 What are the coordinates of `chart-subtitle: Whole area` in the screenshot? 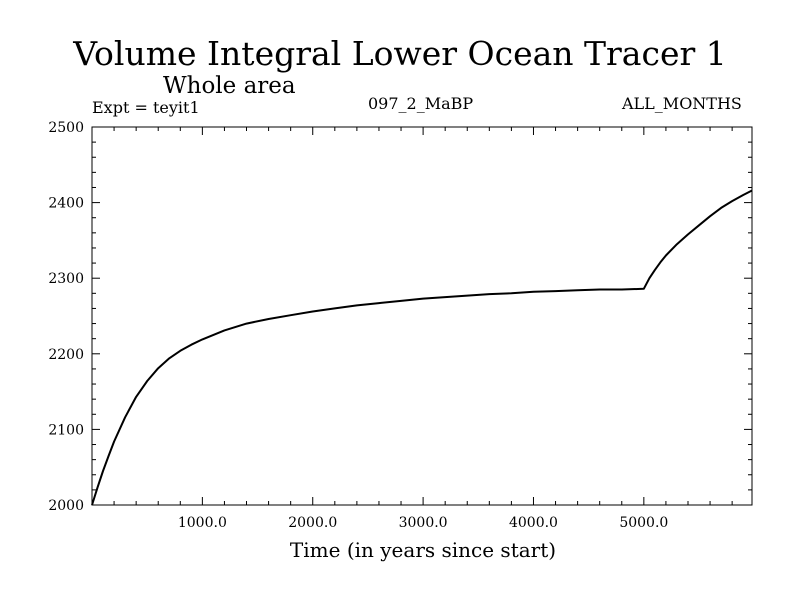 It's located at (229, 86).